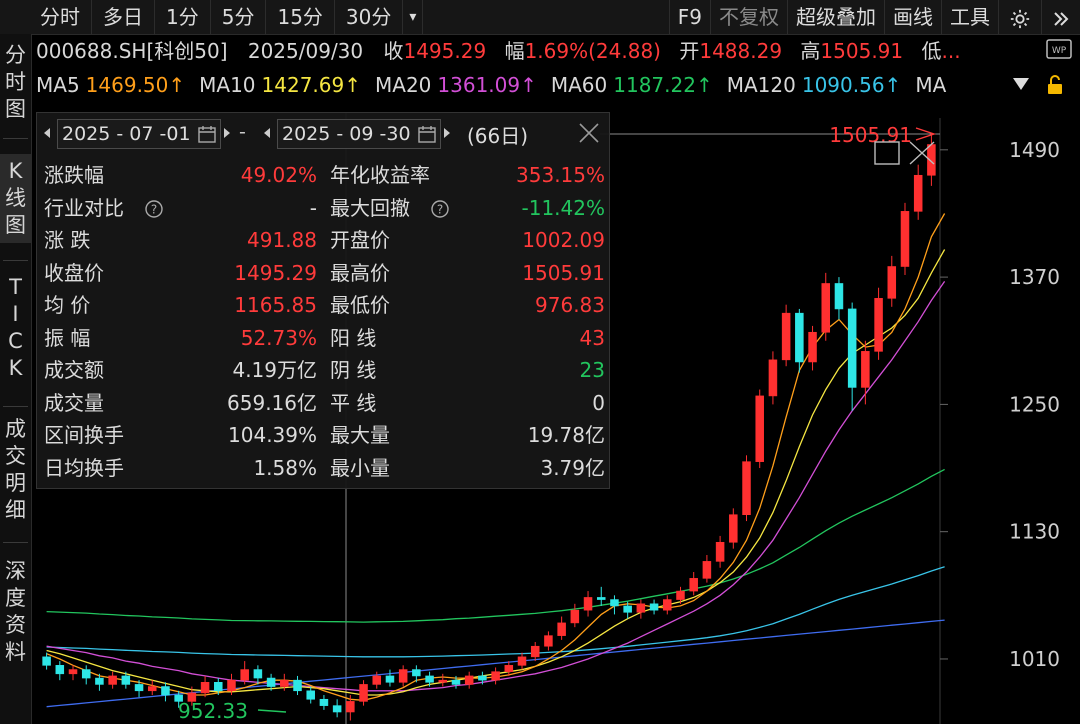  I want to click on stat-value: 1.58%, so click(285, 467).